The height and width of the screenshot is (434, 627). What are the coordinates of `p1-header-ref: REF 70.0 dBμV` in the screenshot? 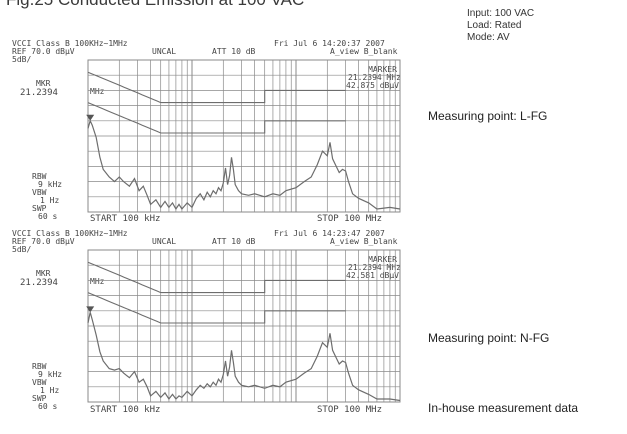 It's located at (43, 51).